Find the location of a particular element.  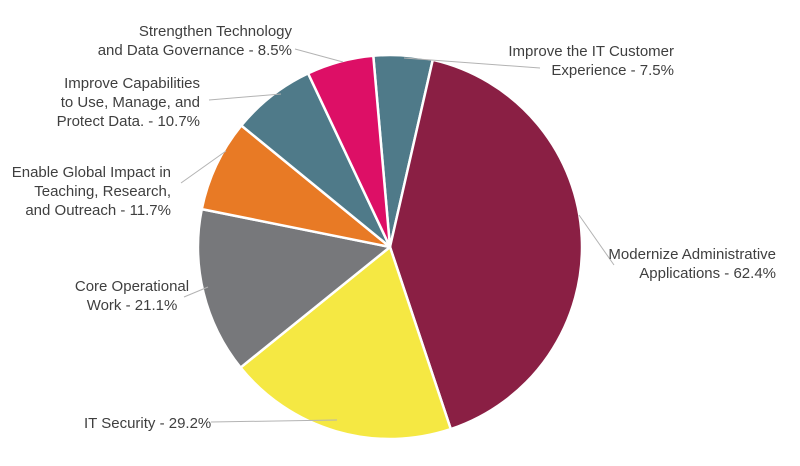

slice-label-line: Protect Data. - 10.7% is located at coordinates (128, 121).